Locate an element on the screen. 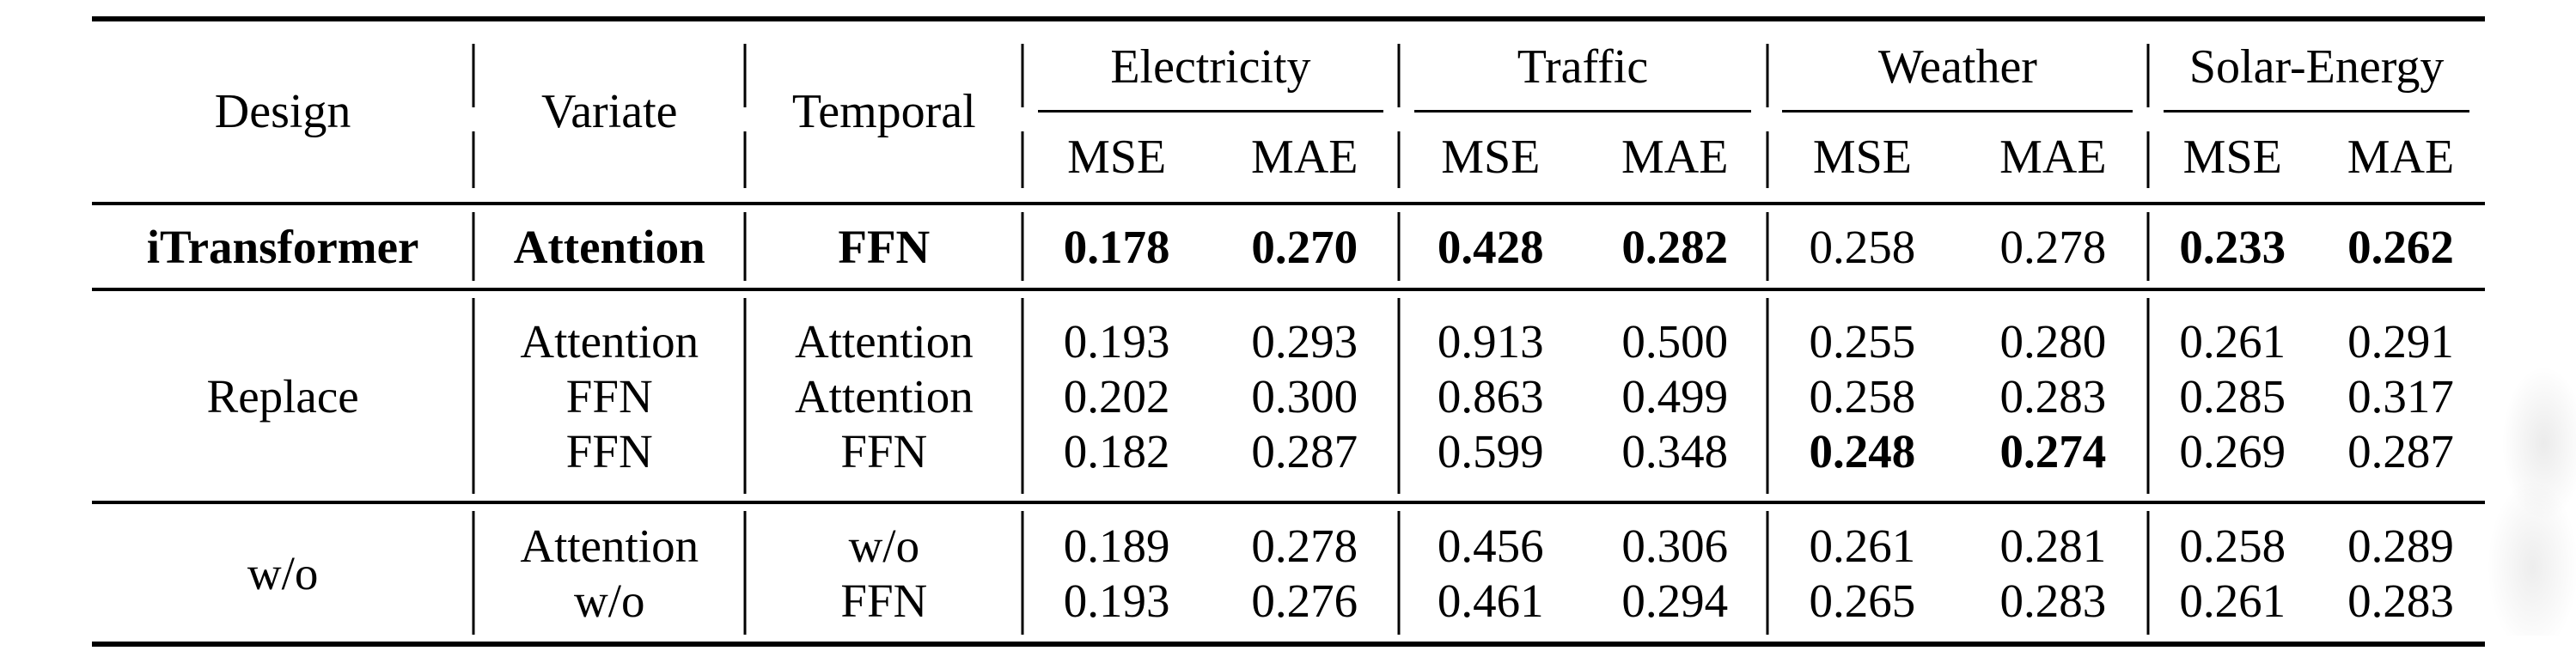 This screenshot has width=2576, height=663. header-design: Design is located at coordinates (282, 112).